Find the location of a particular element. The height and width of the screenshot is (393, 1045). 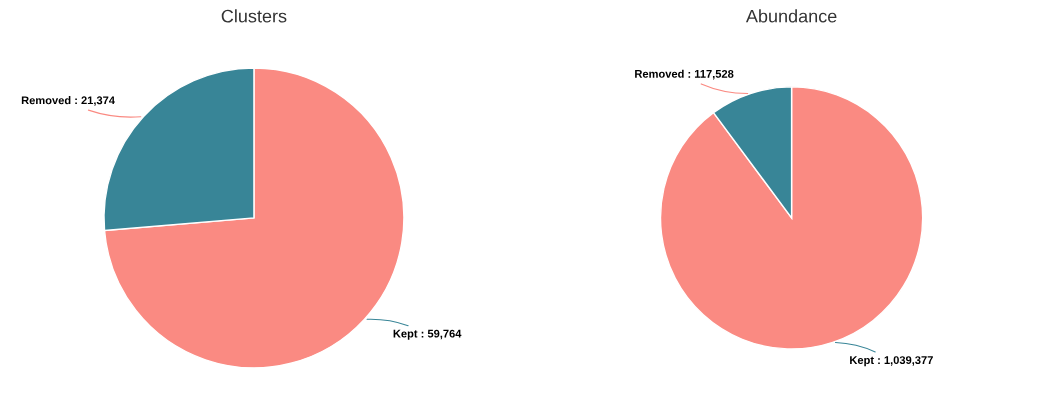

slice-label: Kept : 59,764 is located at coordinates (427, 334).